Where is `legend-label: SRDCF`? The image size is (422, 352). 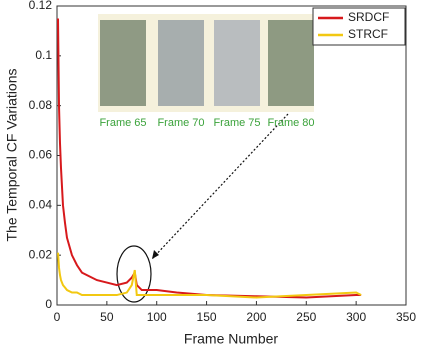 legend-label: SRDCF is located at coordinates (368, 17).